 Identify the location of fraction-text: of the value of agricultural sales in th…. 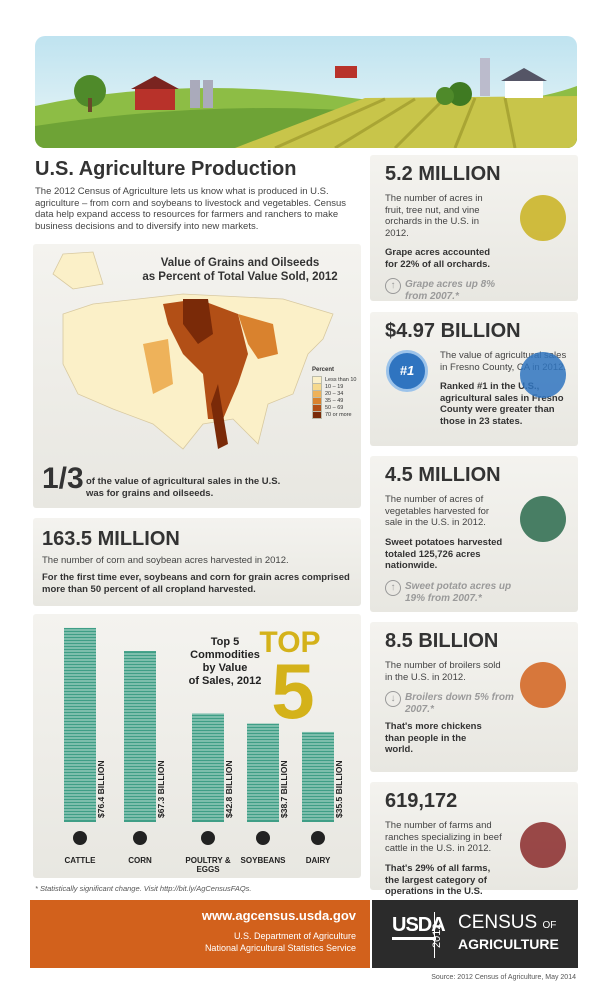
(183, 487).